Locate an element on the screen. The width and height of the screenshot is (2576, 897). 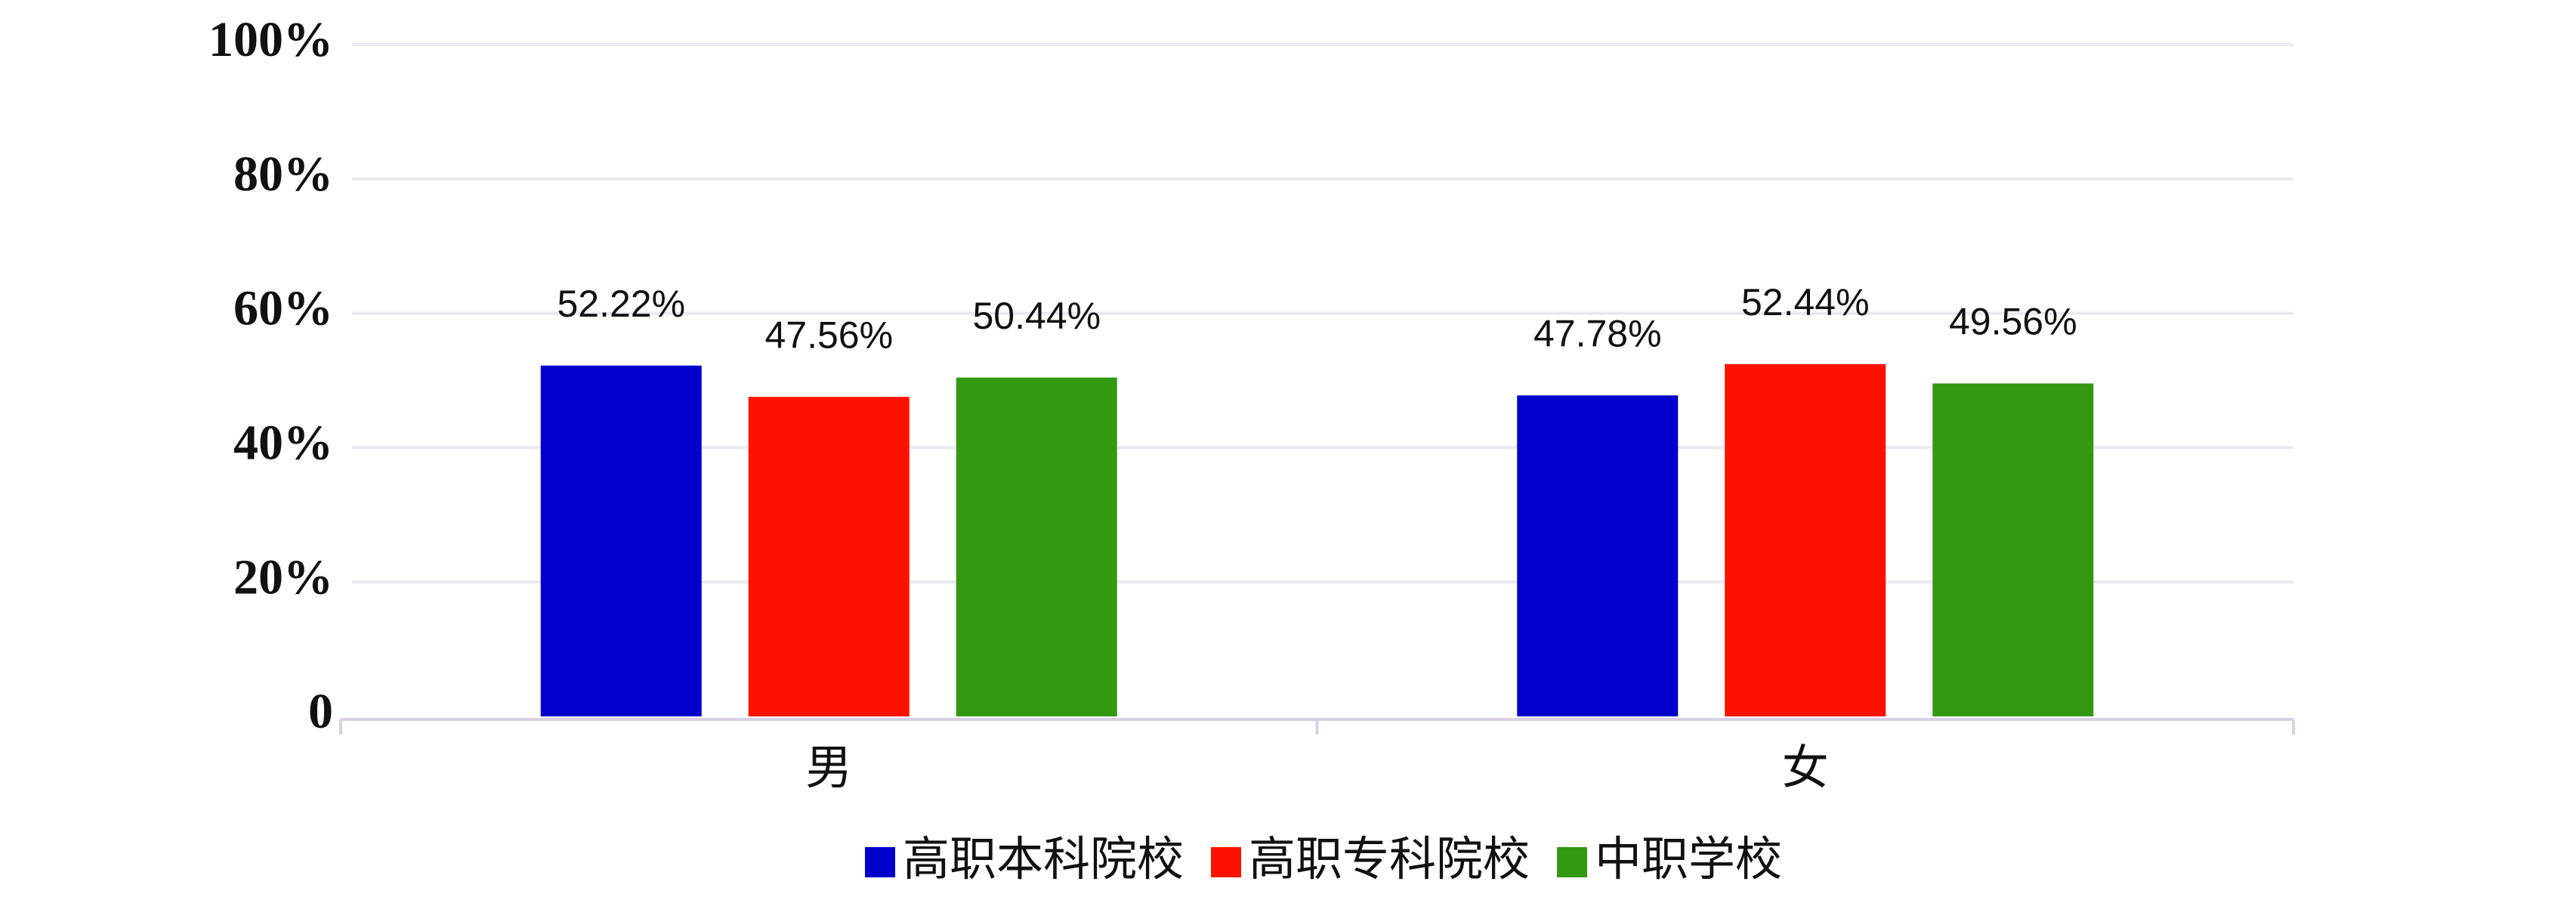
legend-label: 高职专科院校 is located at coordinates (1389, 858).